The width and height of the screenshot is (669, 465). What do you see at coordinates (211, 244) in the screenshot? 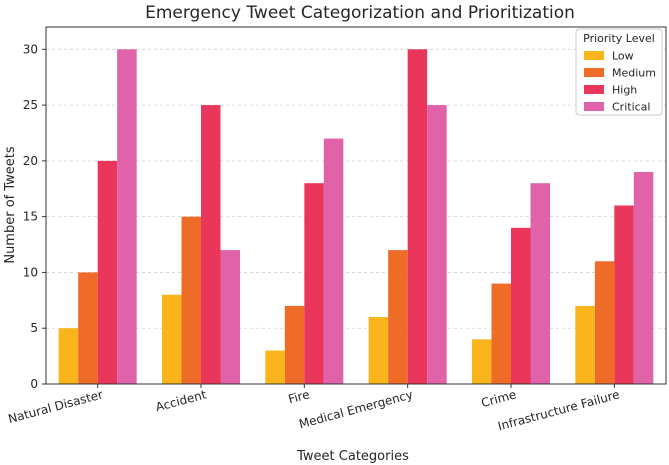
I see `bar-high-accident` at bounding box center [211, 244].